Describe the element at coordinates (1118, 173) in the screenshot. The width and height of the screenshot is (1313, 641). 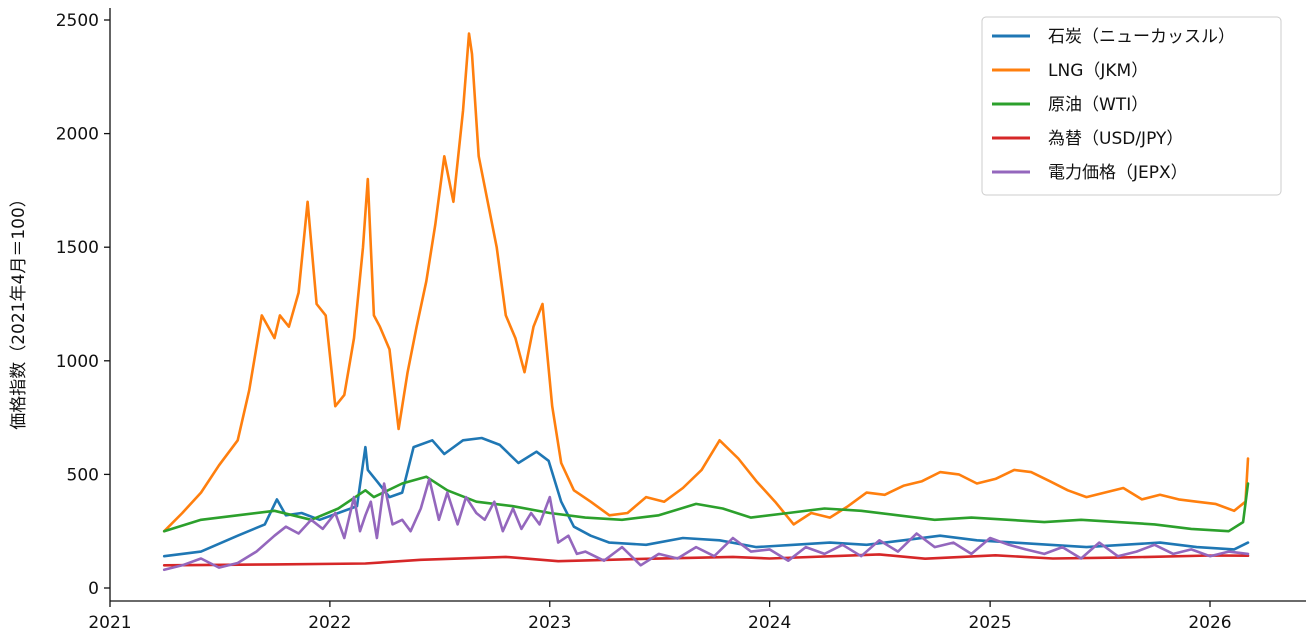
I see `legend-label: 電力価格（JEPX）` at that location.